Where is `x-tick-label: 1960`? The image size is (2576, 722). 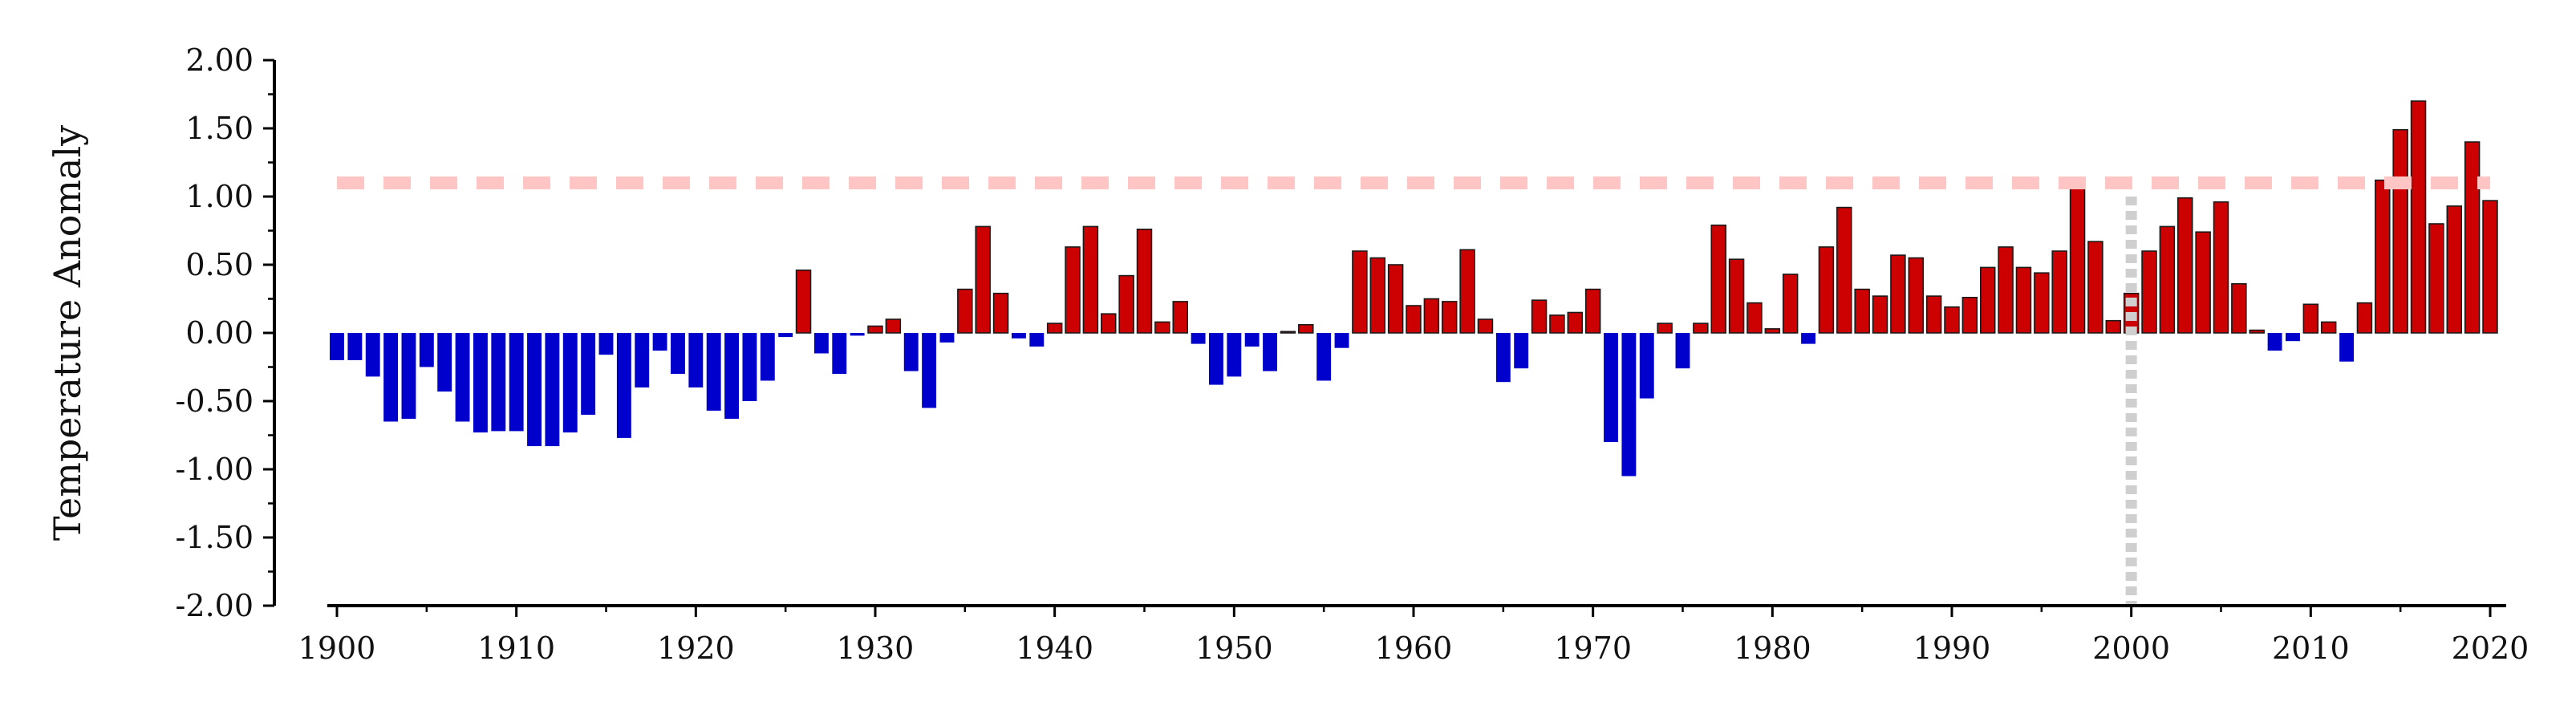
x-tick-label: 1960 is located at coordinates (1414, 648).